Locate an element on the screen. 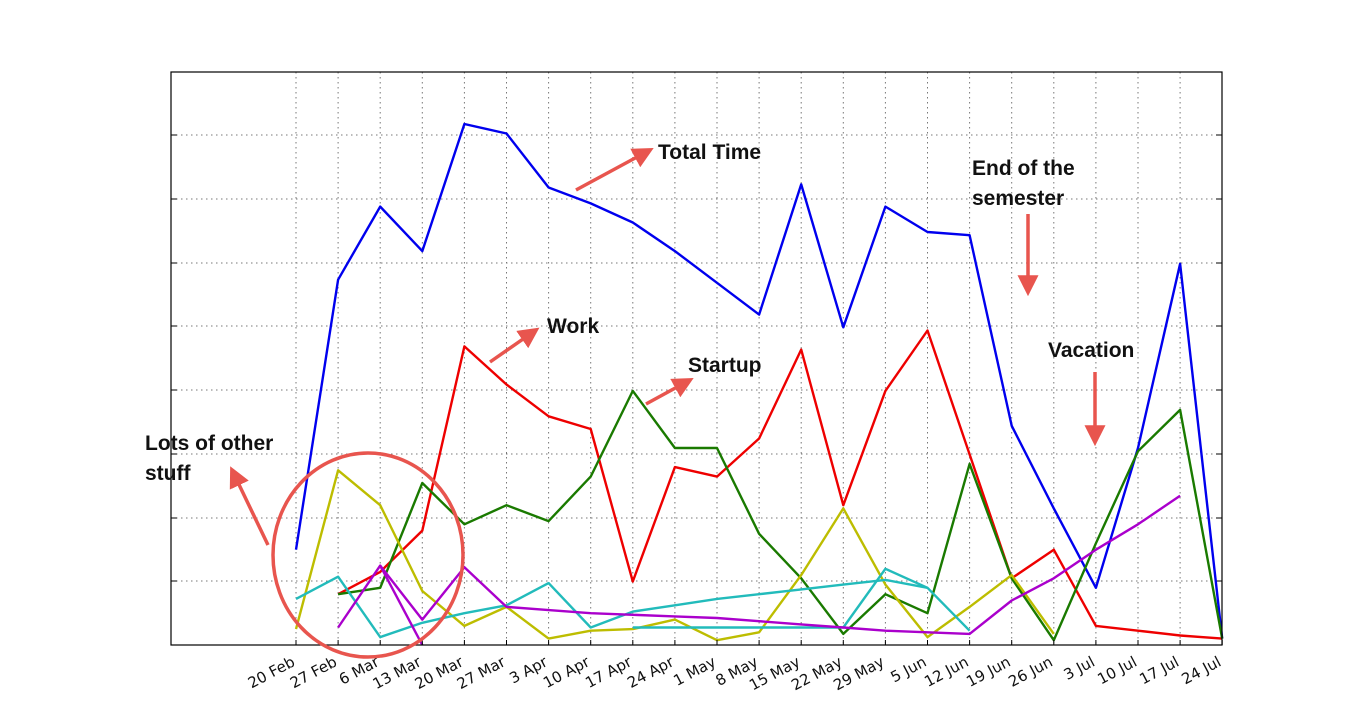 This screenshot has width=1357, height=717. x-tick-label: 5 Jun is located at coordinates (909, 670).